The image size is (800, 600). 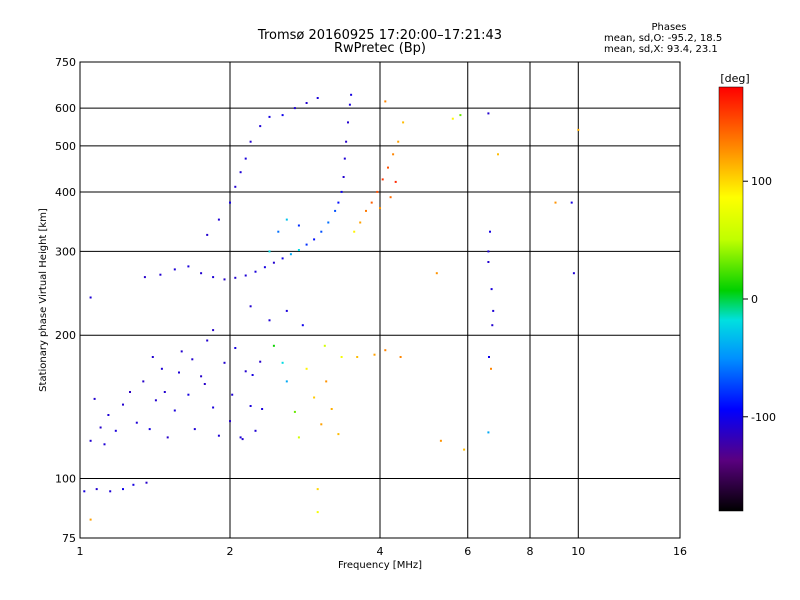 What do you see at coordinates (661, 49) in the screenshot?
I see `stats-x-mode: mean, sd,X: 93.4, 23.1` at bounding box center [661, 49].